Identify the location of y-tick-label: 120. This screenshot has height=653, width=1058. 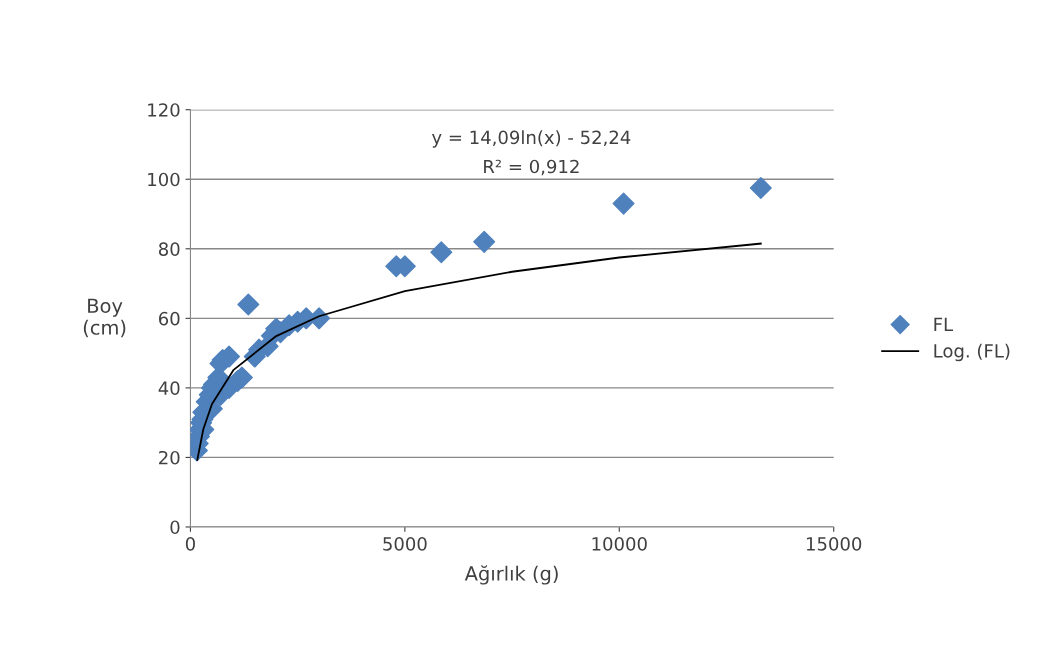
(164, 110).